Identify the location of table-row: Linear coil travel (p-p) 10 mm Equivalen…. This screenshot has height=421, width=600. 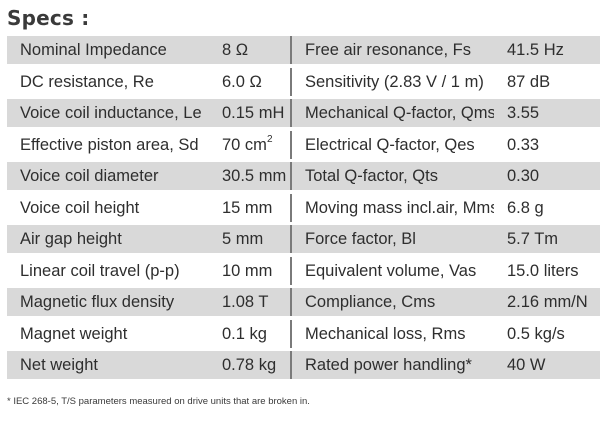
(303, 270).